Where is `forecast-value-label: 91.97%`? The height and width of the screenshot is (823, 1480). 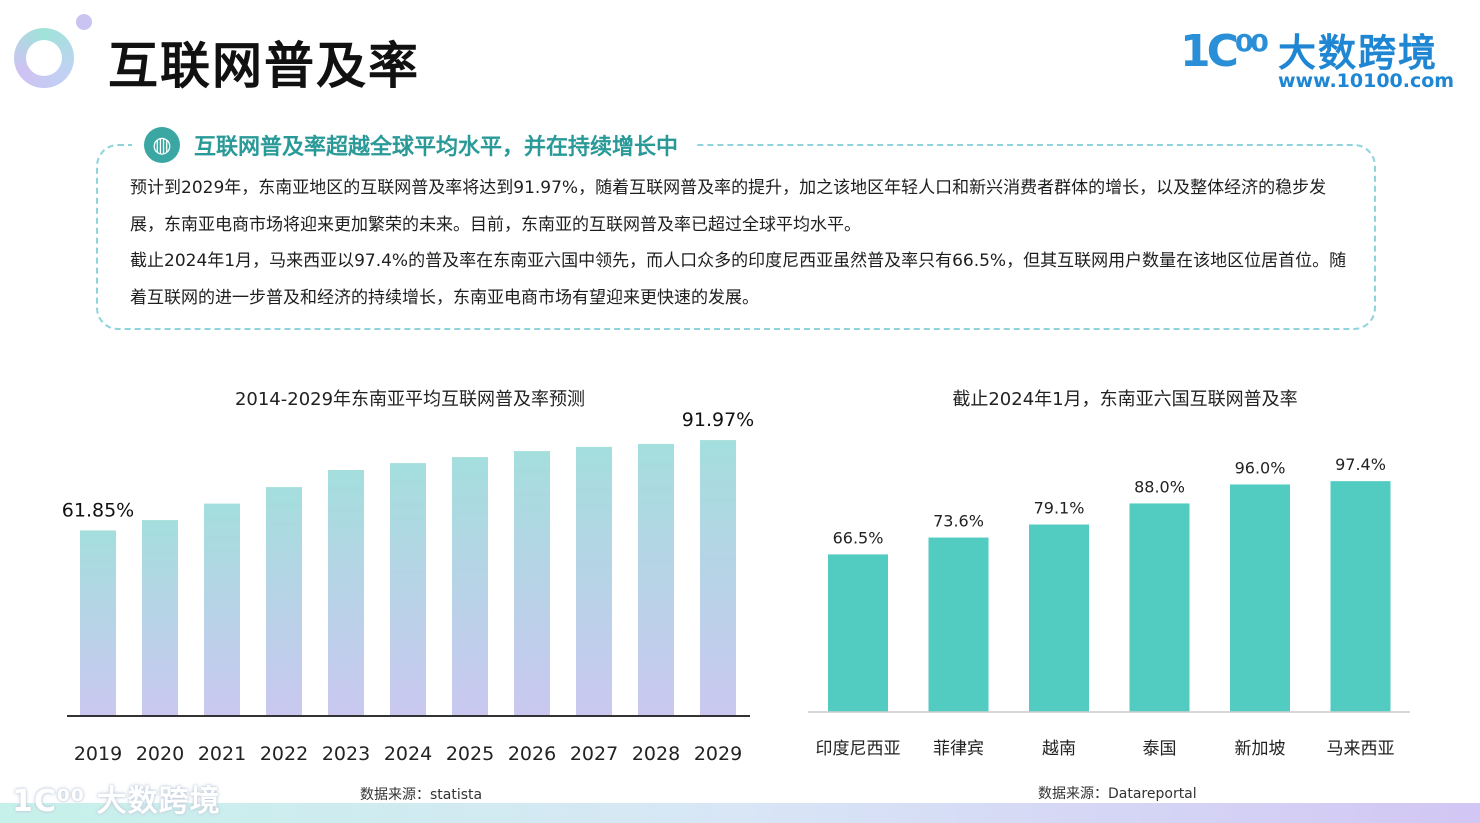 forecast-value-label: 91.97% is located at coordinates (718, 420).